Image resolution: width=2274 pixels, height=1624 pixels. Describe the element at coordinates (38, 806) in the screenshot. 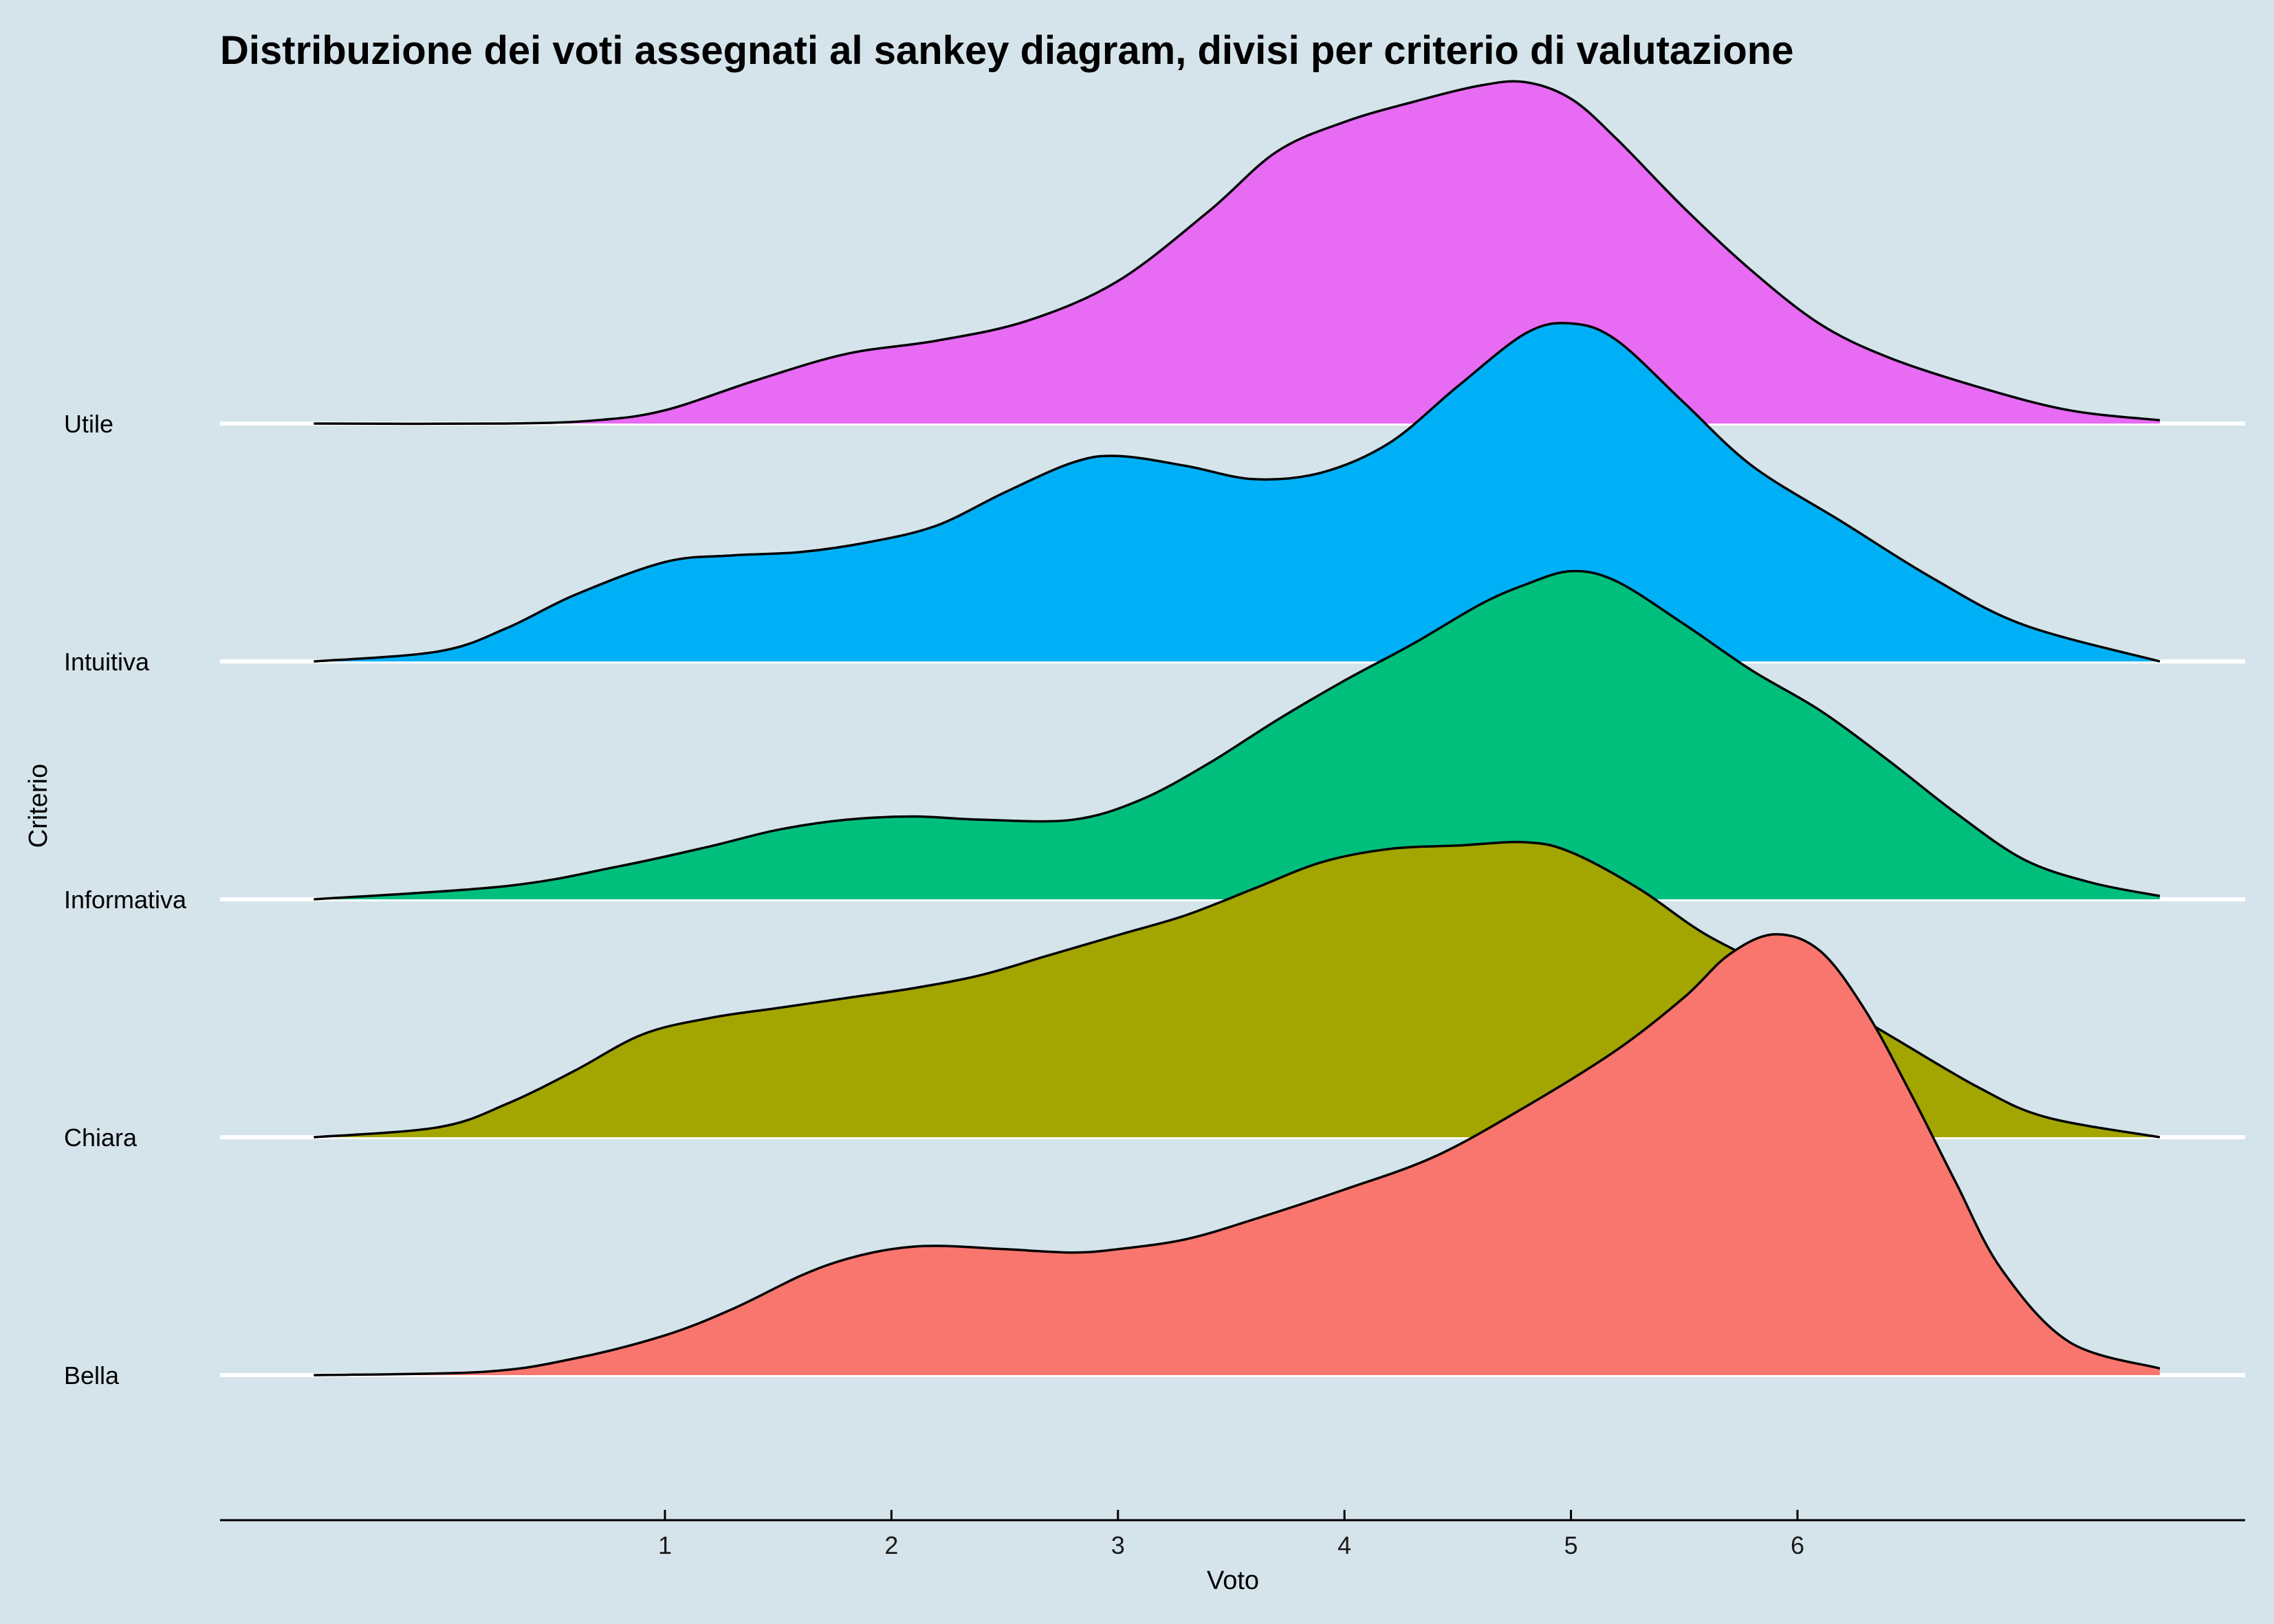

I see `y-axis-title: Criterio` at that location.